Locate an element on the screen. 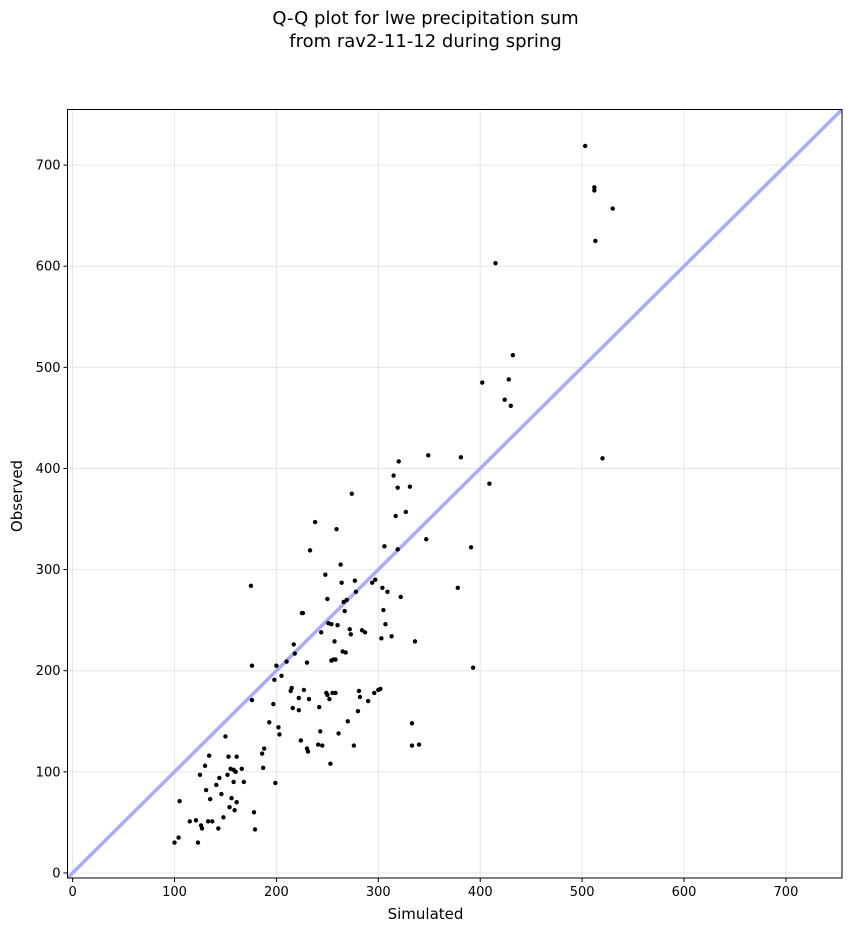 Image resolution: width=851 pixels, height=934 pixels. x-tick-label: 400 is located at coordinates (480, 892).